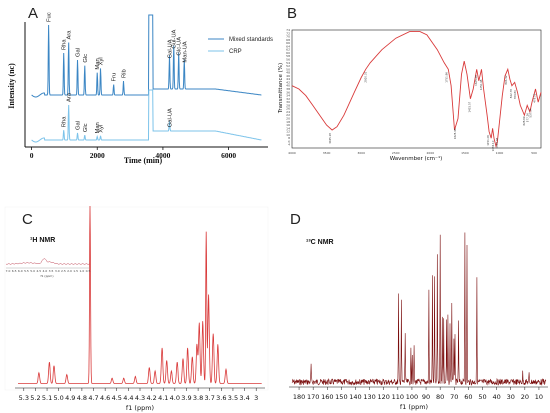 The width and height of the screenshot is (550, 413). Describe the element at coordinates (539, 397) in the screenshot. I see `panel-d-x-tick-label: 10` at that location.